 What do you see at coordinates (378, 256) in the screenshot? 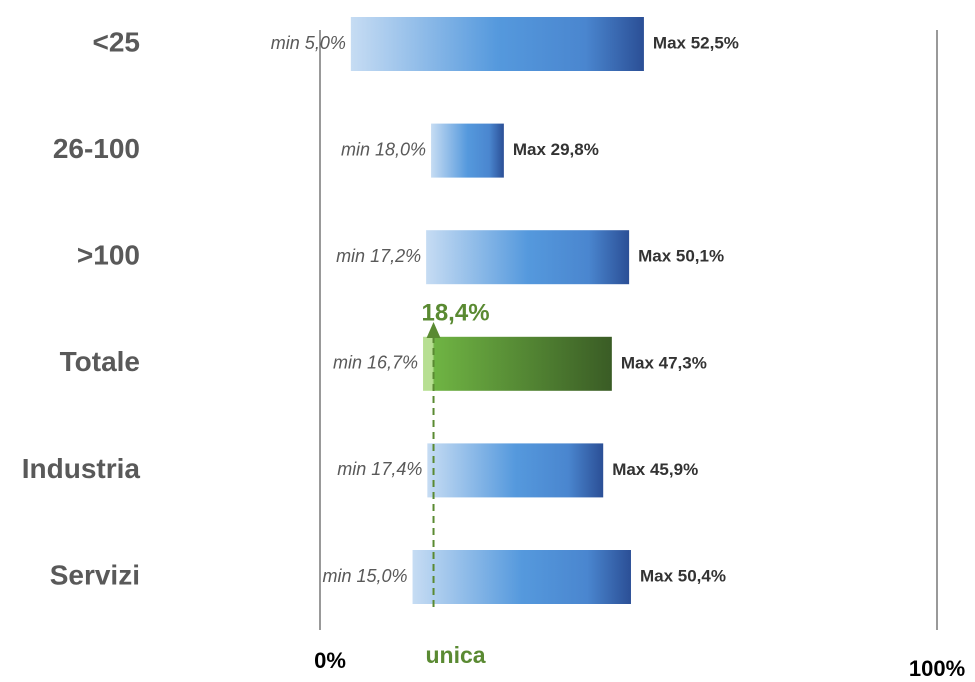
I see `min-label: min 17,2%` at bounding box center [378, 256].